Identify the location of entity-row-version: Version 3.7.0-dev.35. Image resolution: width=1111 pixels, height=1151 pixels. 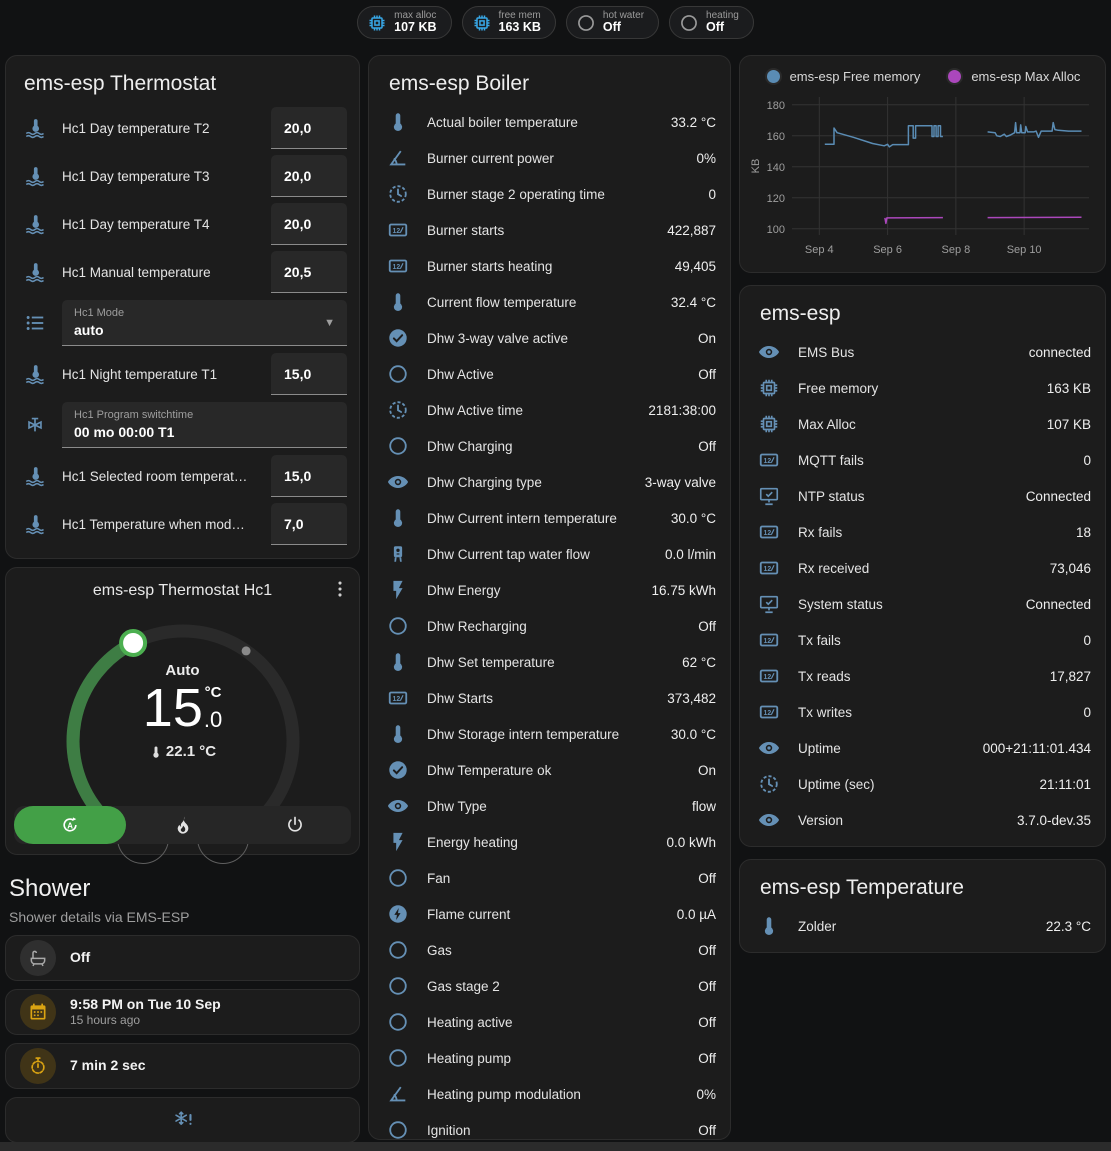
(922, 820).